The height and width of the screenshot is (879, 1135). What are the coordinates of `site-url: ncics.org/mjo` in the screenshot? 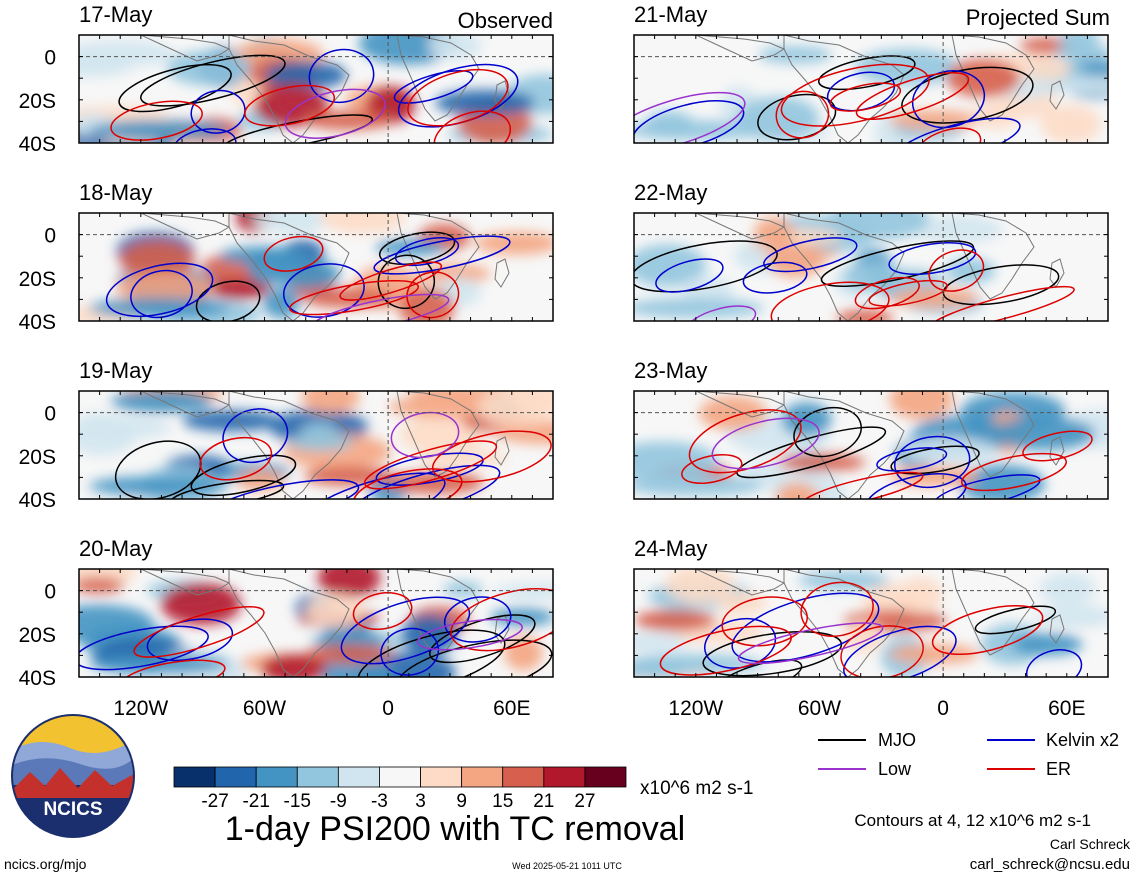 It's located at (45, 864).